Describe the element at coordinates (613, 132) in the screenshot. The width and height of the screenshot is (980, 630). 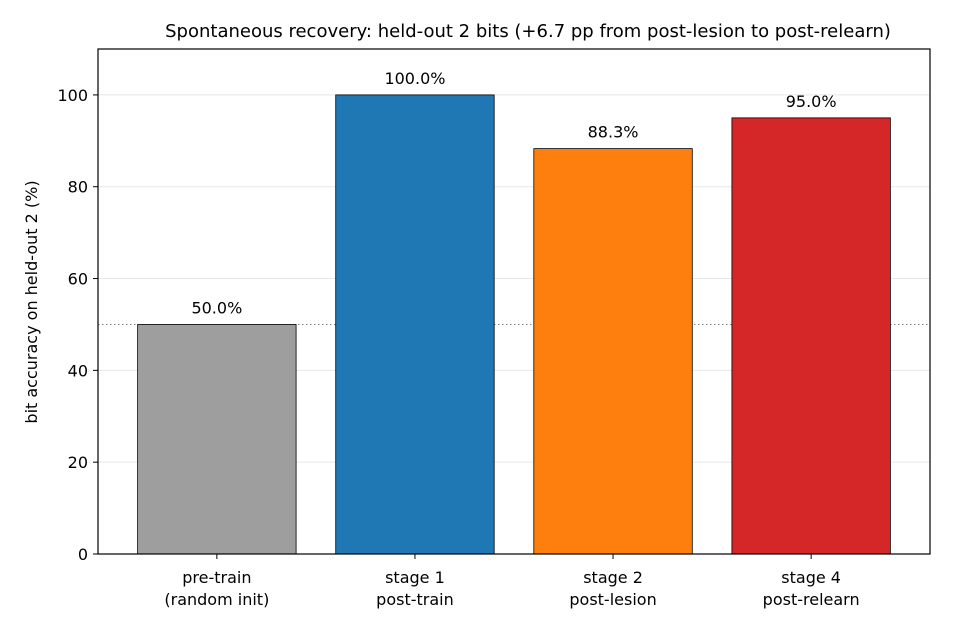
I see `data-label-2: 88.3%` at that location.